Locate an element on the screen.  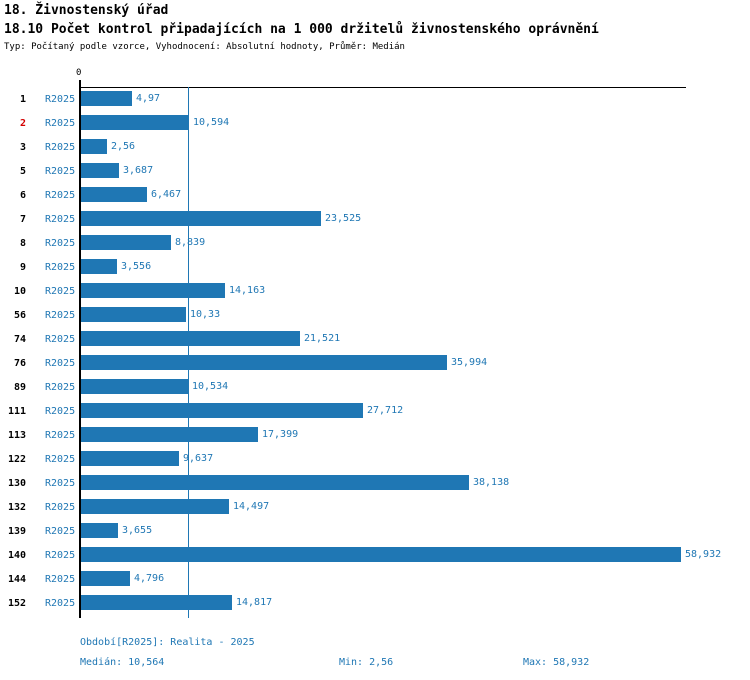
bar-row: 140 R2025 58,932 is located at coordinates (375, 556).